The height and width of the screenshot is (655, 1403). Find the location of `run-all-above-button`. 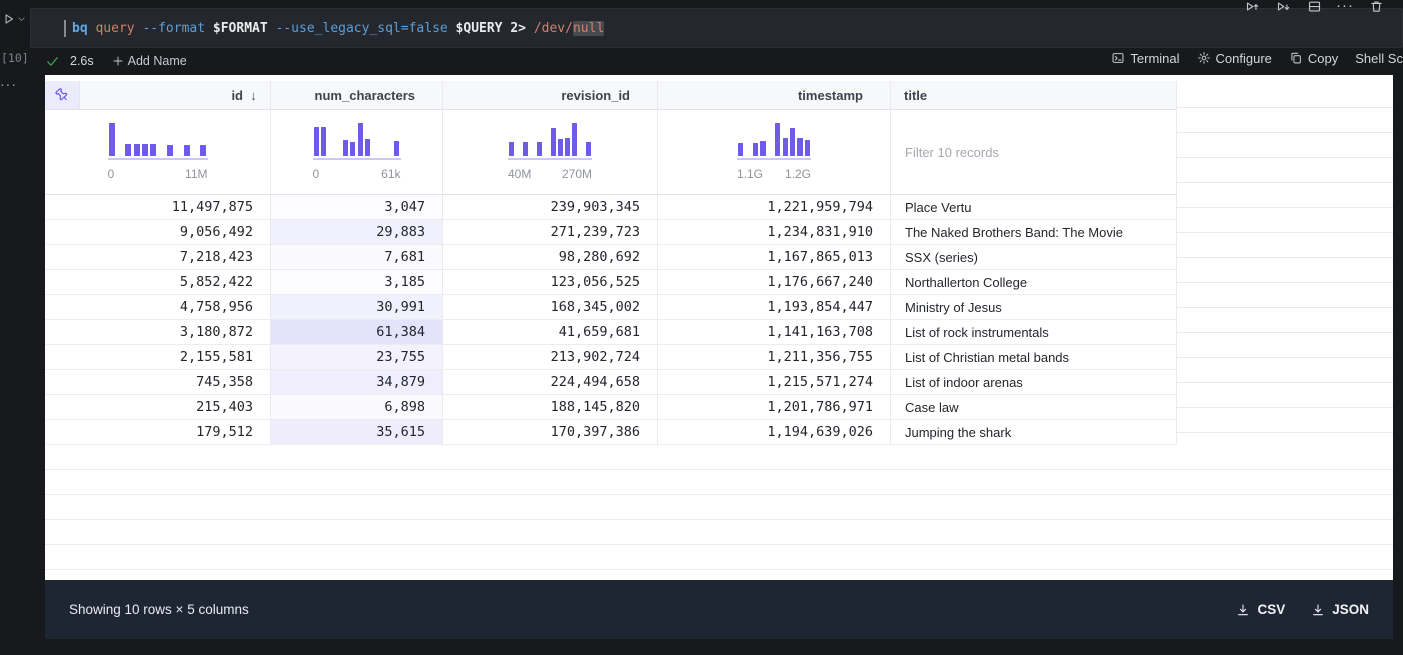

run-all-above-button is located at coordinates (1252, 7).